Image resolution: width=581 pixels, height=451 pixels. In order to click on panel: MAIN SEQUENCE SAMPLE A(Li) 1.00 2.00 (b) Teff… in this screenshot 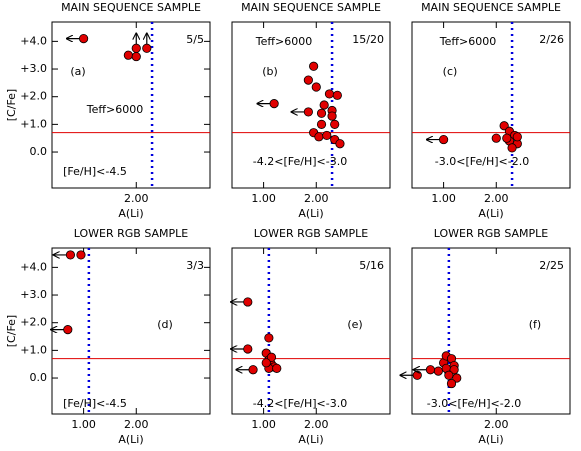, I will do `click(311, 110)`.